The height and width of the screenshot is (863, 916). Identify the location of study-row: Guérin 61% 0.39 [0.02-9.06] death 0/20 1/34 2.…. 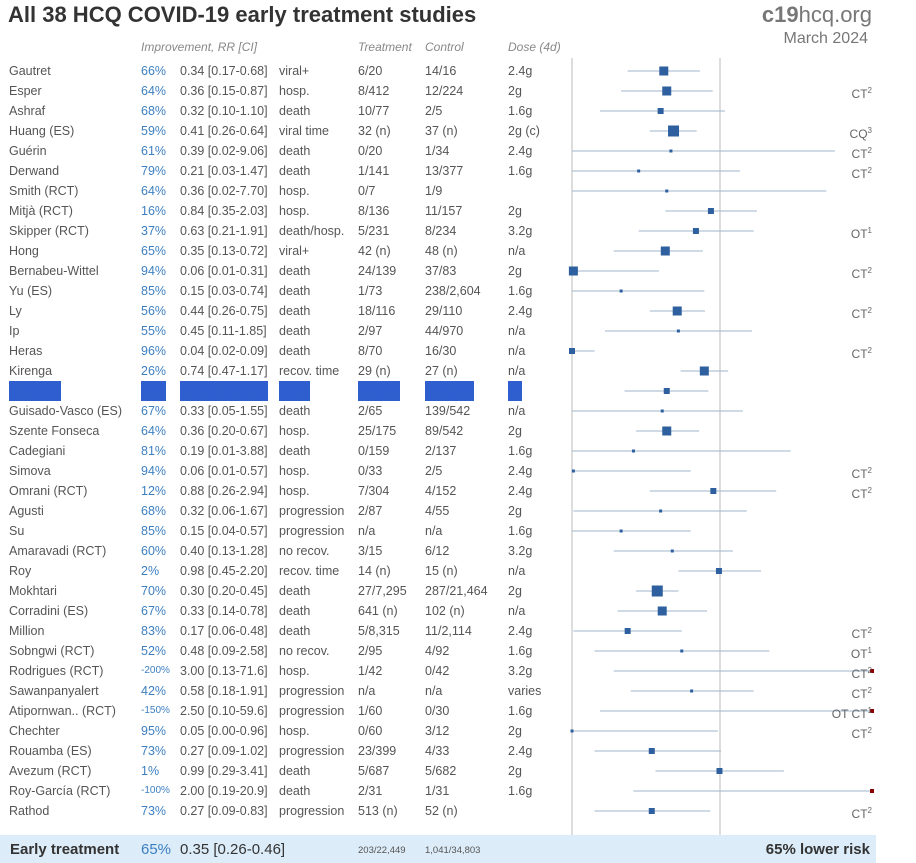
(285, 151).